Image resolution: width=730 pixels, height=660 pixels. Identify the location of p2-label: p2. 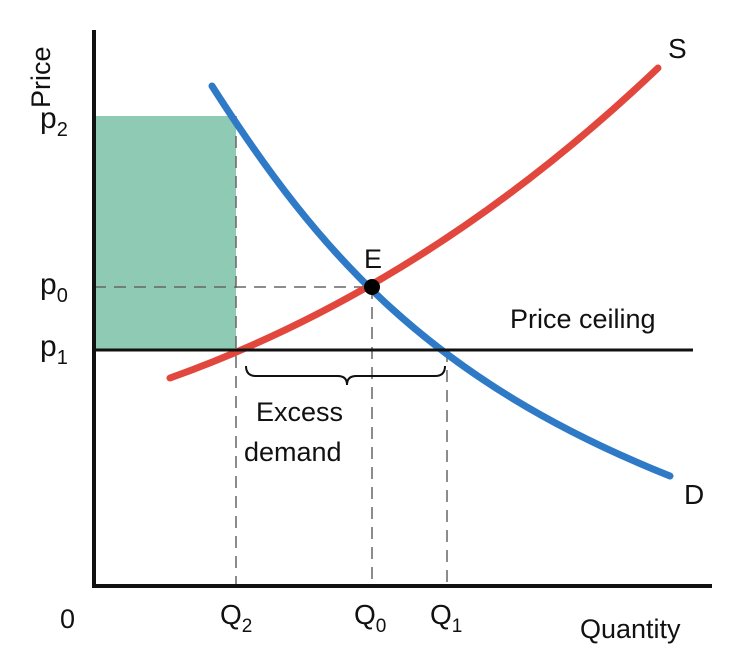
(54, 121).